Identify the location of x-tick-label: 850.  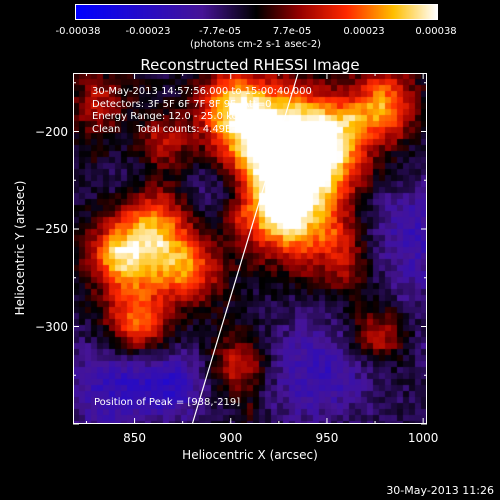
(135, 438).